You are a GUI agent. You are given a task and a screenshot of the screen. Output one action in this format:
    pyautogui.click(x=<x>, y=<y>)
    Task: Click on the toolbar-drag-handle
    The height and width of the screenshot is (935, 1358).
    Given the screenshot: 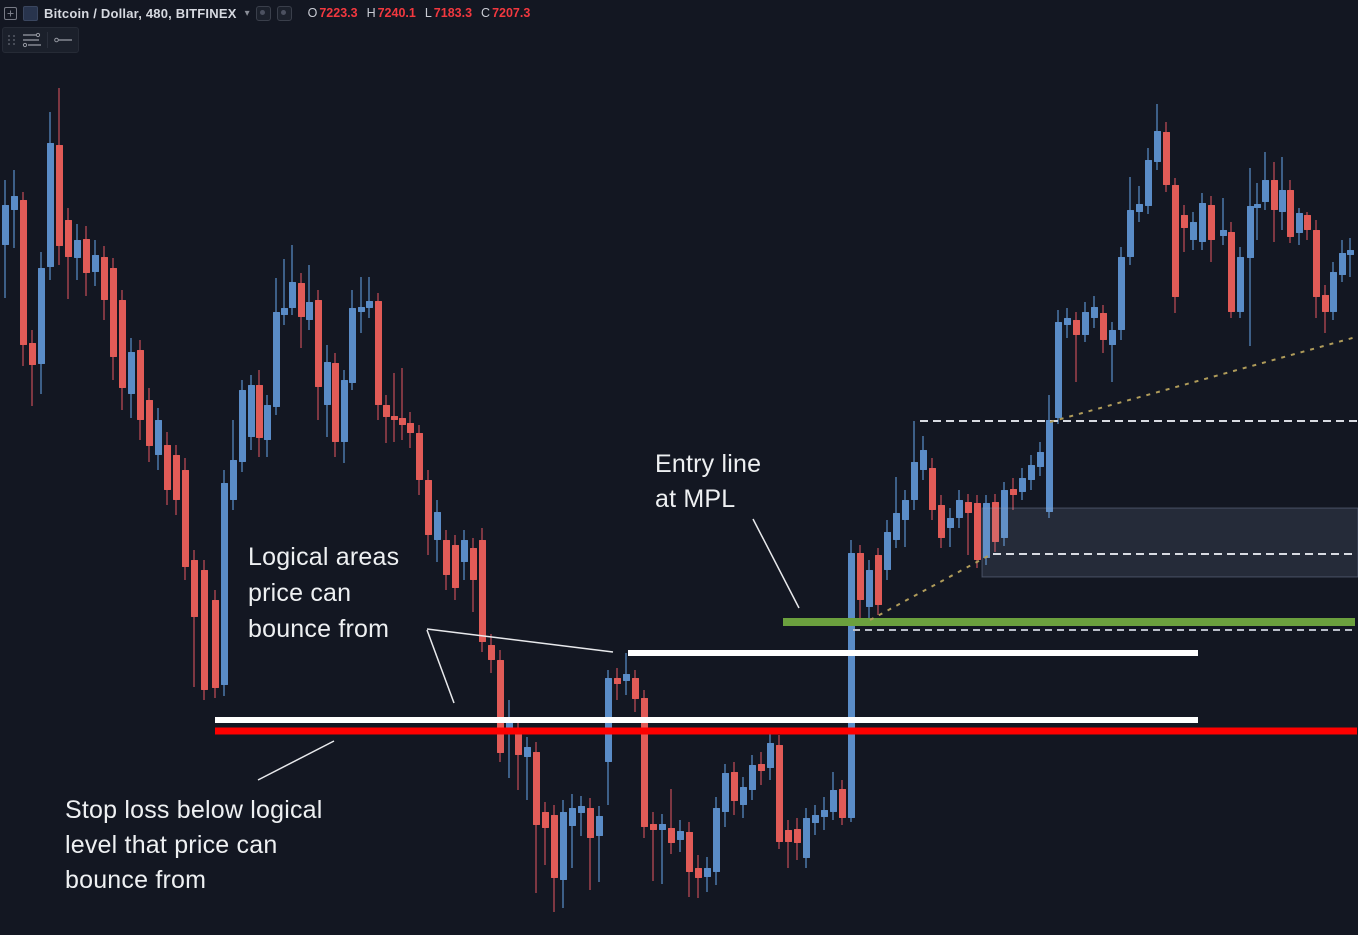 What is the action you would take?
    pyautogui.click(x=12, y=40)
    